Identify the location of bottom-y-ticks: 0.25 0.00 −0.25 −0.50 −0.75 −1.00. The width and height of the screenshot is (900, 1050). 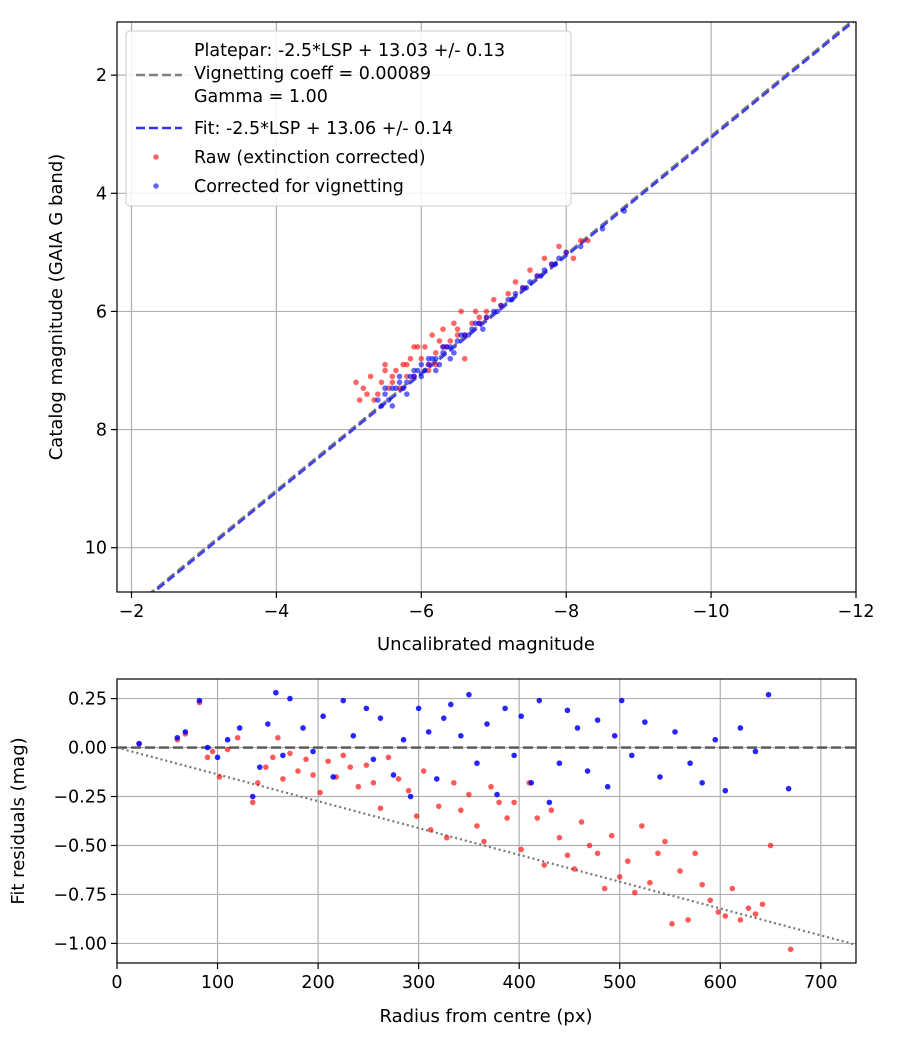
(85, 822).